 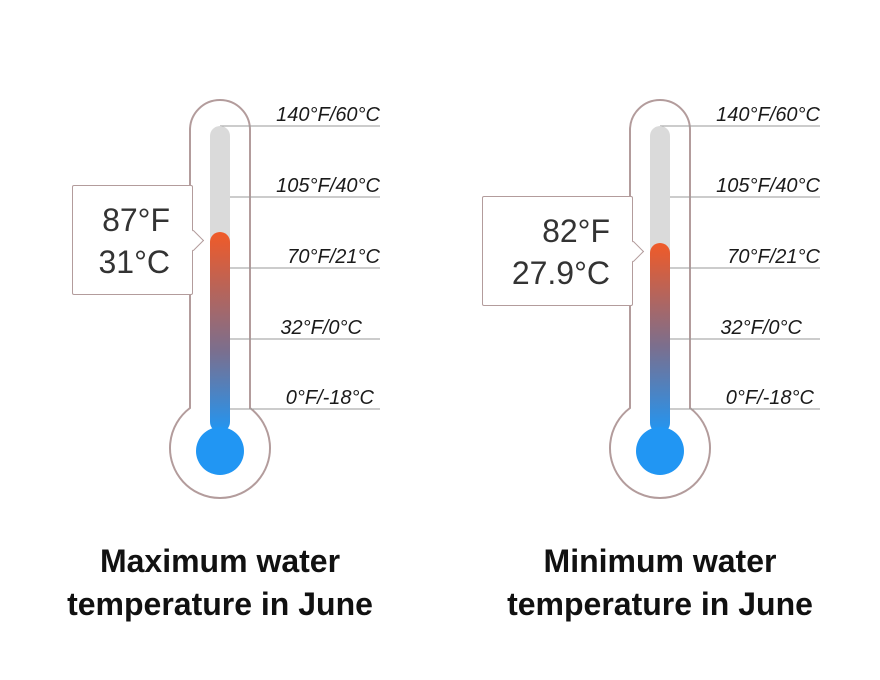 What do you see at coordinates (220, 583) in the screenshot?
I see `caption: Maximum water temperature in June` at bounding box center [220, 583].